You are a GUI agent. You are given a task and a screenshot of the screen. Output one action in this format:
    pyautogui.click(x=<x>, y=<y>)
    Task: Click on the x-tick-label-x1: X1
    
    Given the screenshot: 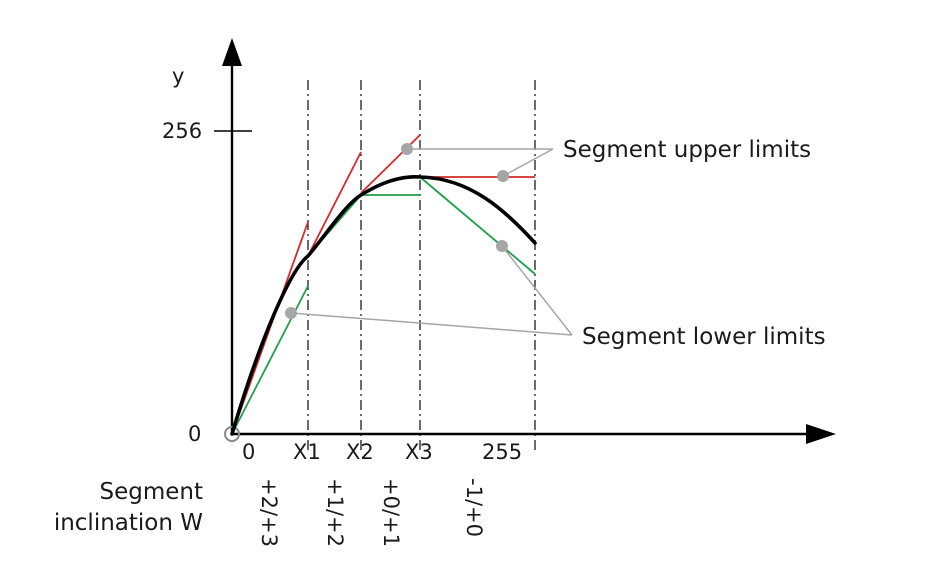 What is the action you would take?
    pyautogui.click(x=307, y=452)
    